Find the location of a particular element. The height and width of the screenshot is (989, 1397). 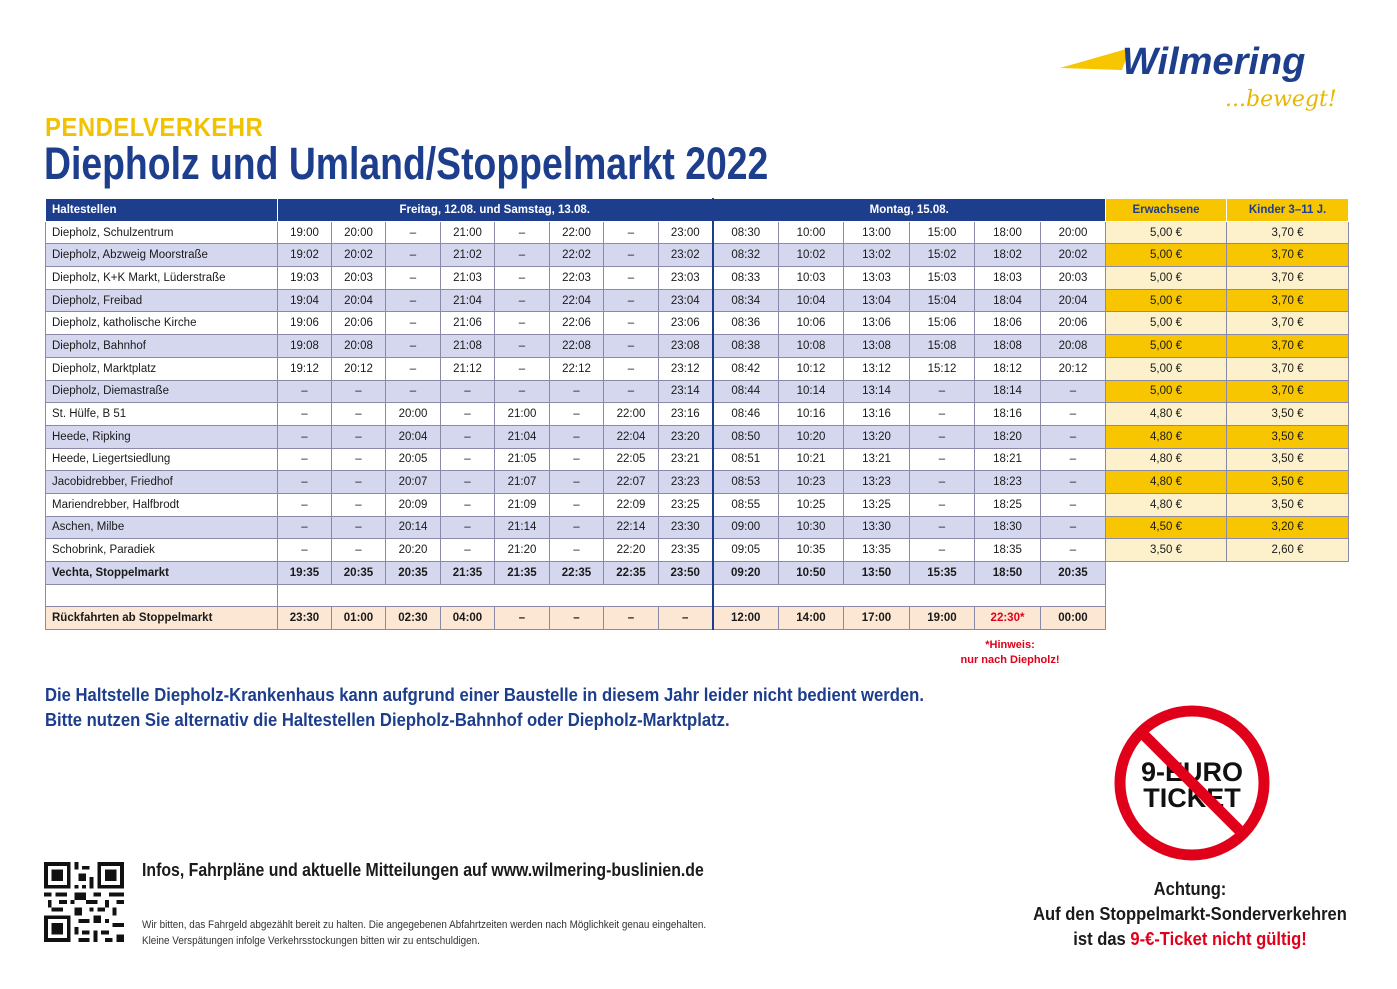

departure-time-monday: 20:06 is located at coordinates (1073, 323).